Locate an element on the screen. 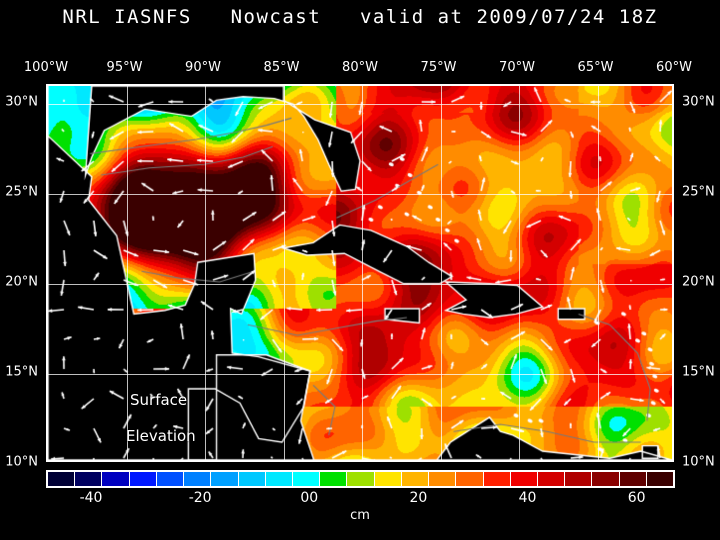 The height and width of the screenshot is (540, 720). lat-tick-label-right: 10°N is located at coordinates (698, 462).